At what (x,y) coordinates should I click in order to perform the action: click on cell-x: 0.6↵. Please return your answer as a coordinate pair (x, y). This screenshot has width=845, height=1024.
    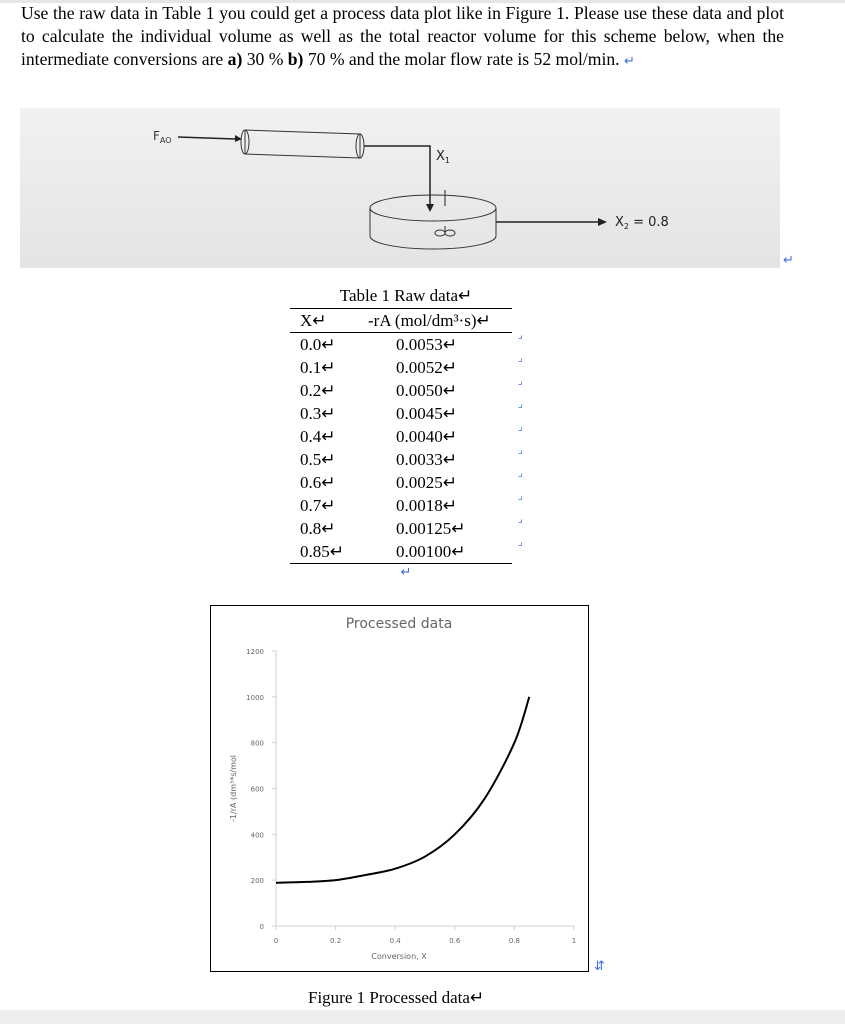
    Looking at the image, I should click on (318, 482).